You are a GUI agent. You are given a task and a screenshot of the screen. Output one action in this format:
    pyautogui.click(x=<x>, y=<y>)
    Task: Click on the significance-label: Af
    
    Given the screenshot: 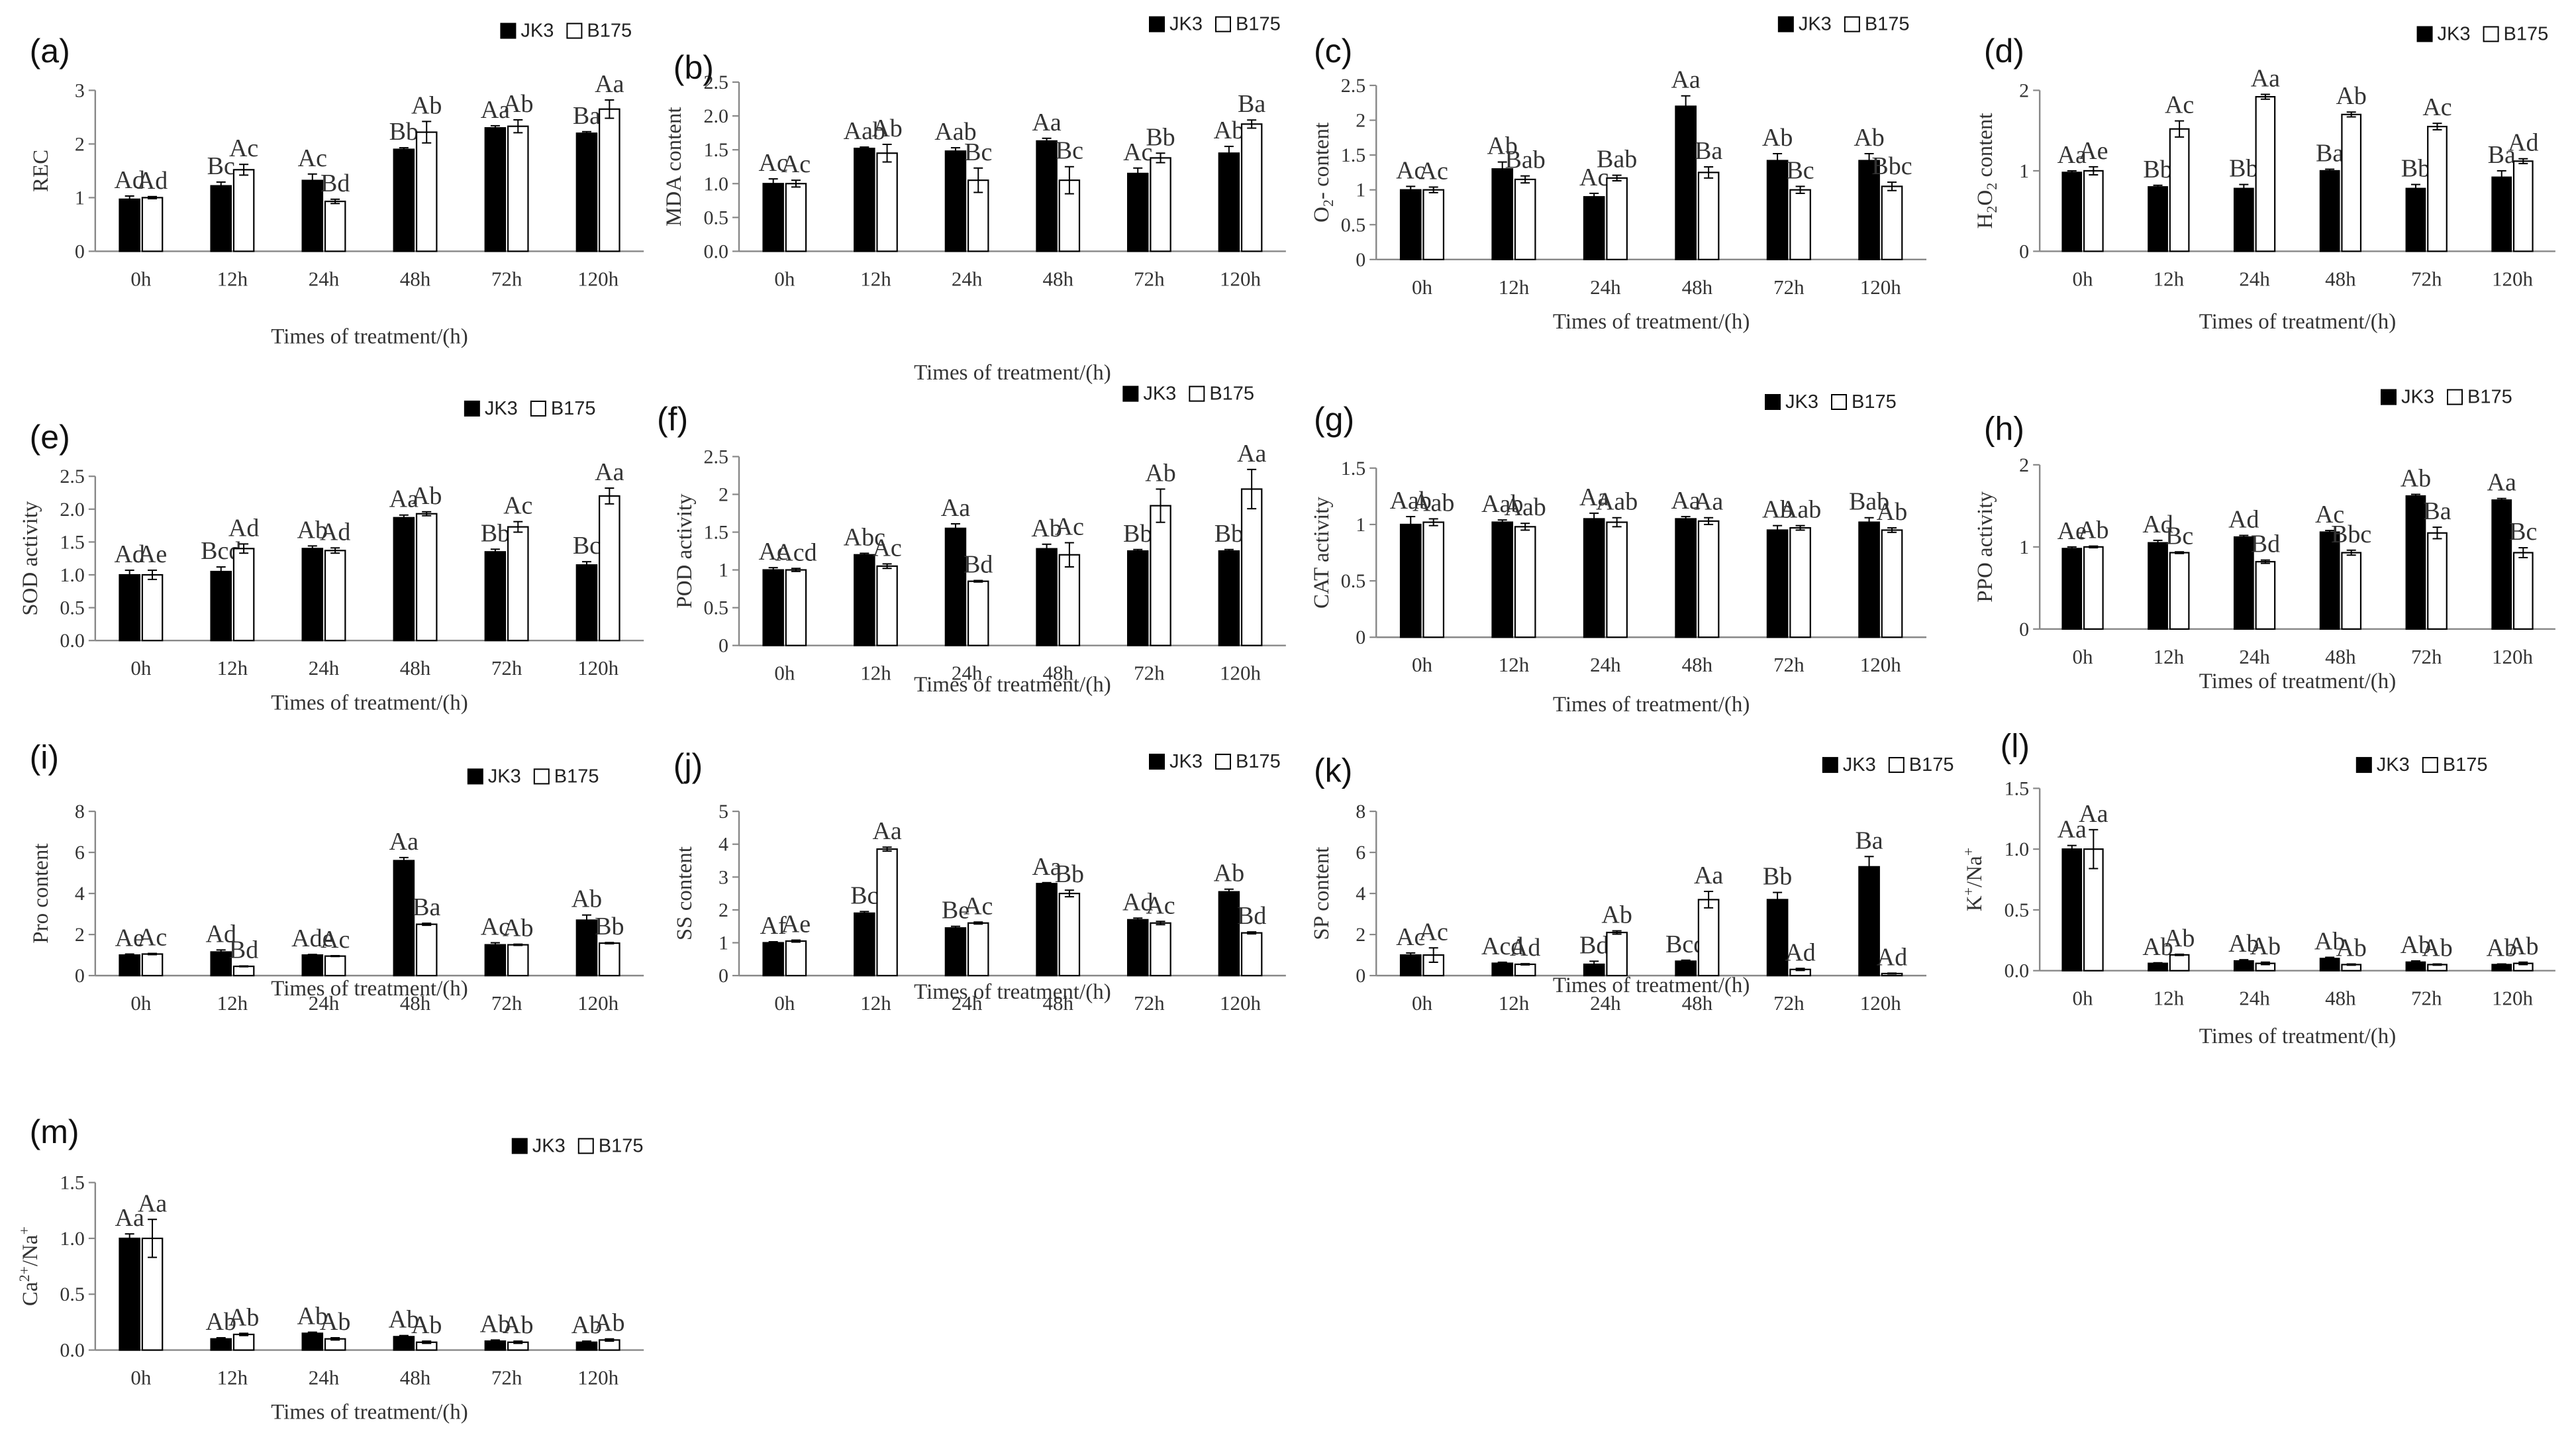 What is the action you would take?
    pyautogui.click(x=773, y=926)
    